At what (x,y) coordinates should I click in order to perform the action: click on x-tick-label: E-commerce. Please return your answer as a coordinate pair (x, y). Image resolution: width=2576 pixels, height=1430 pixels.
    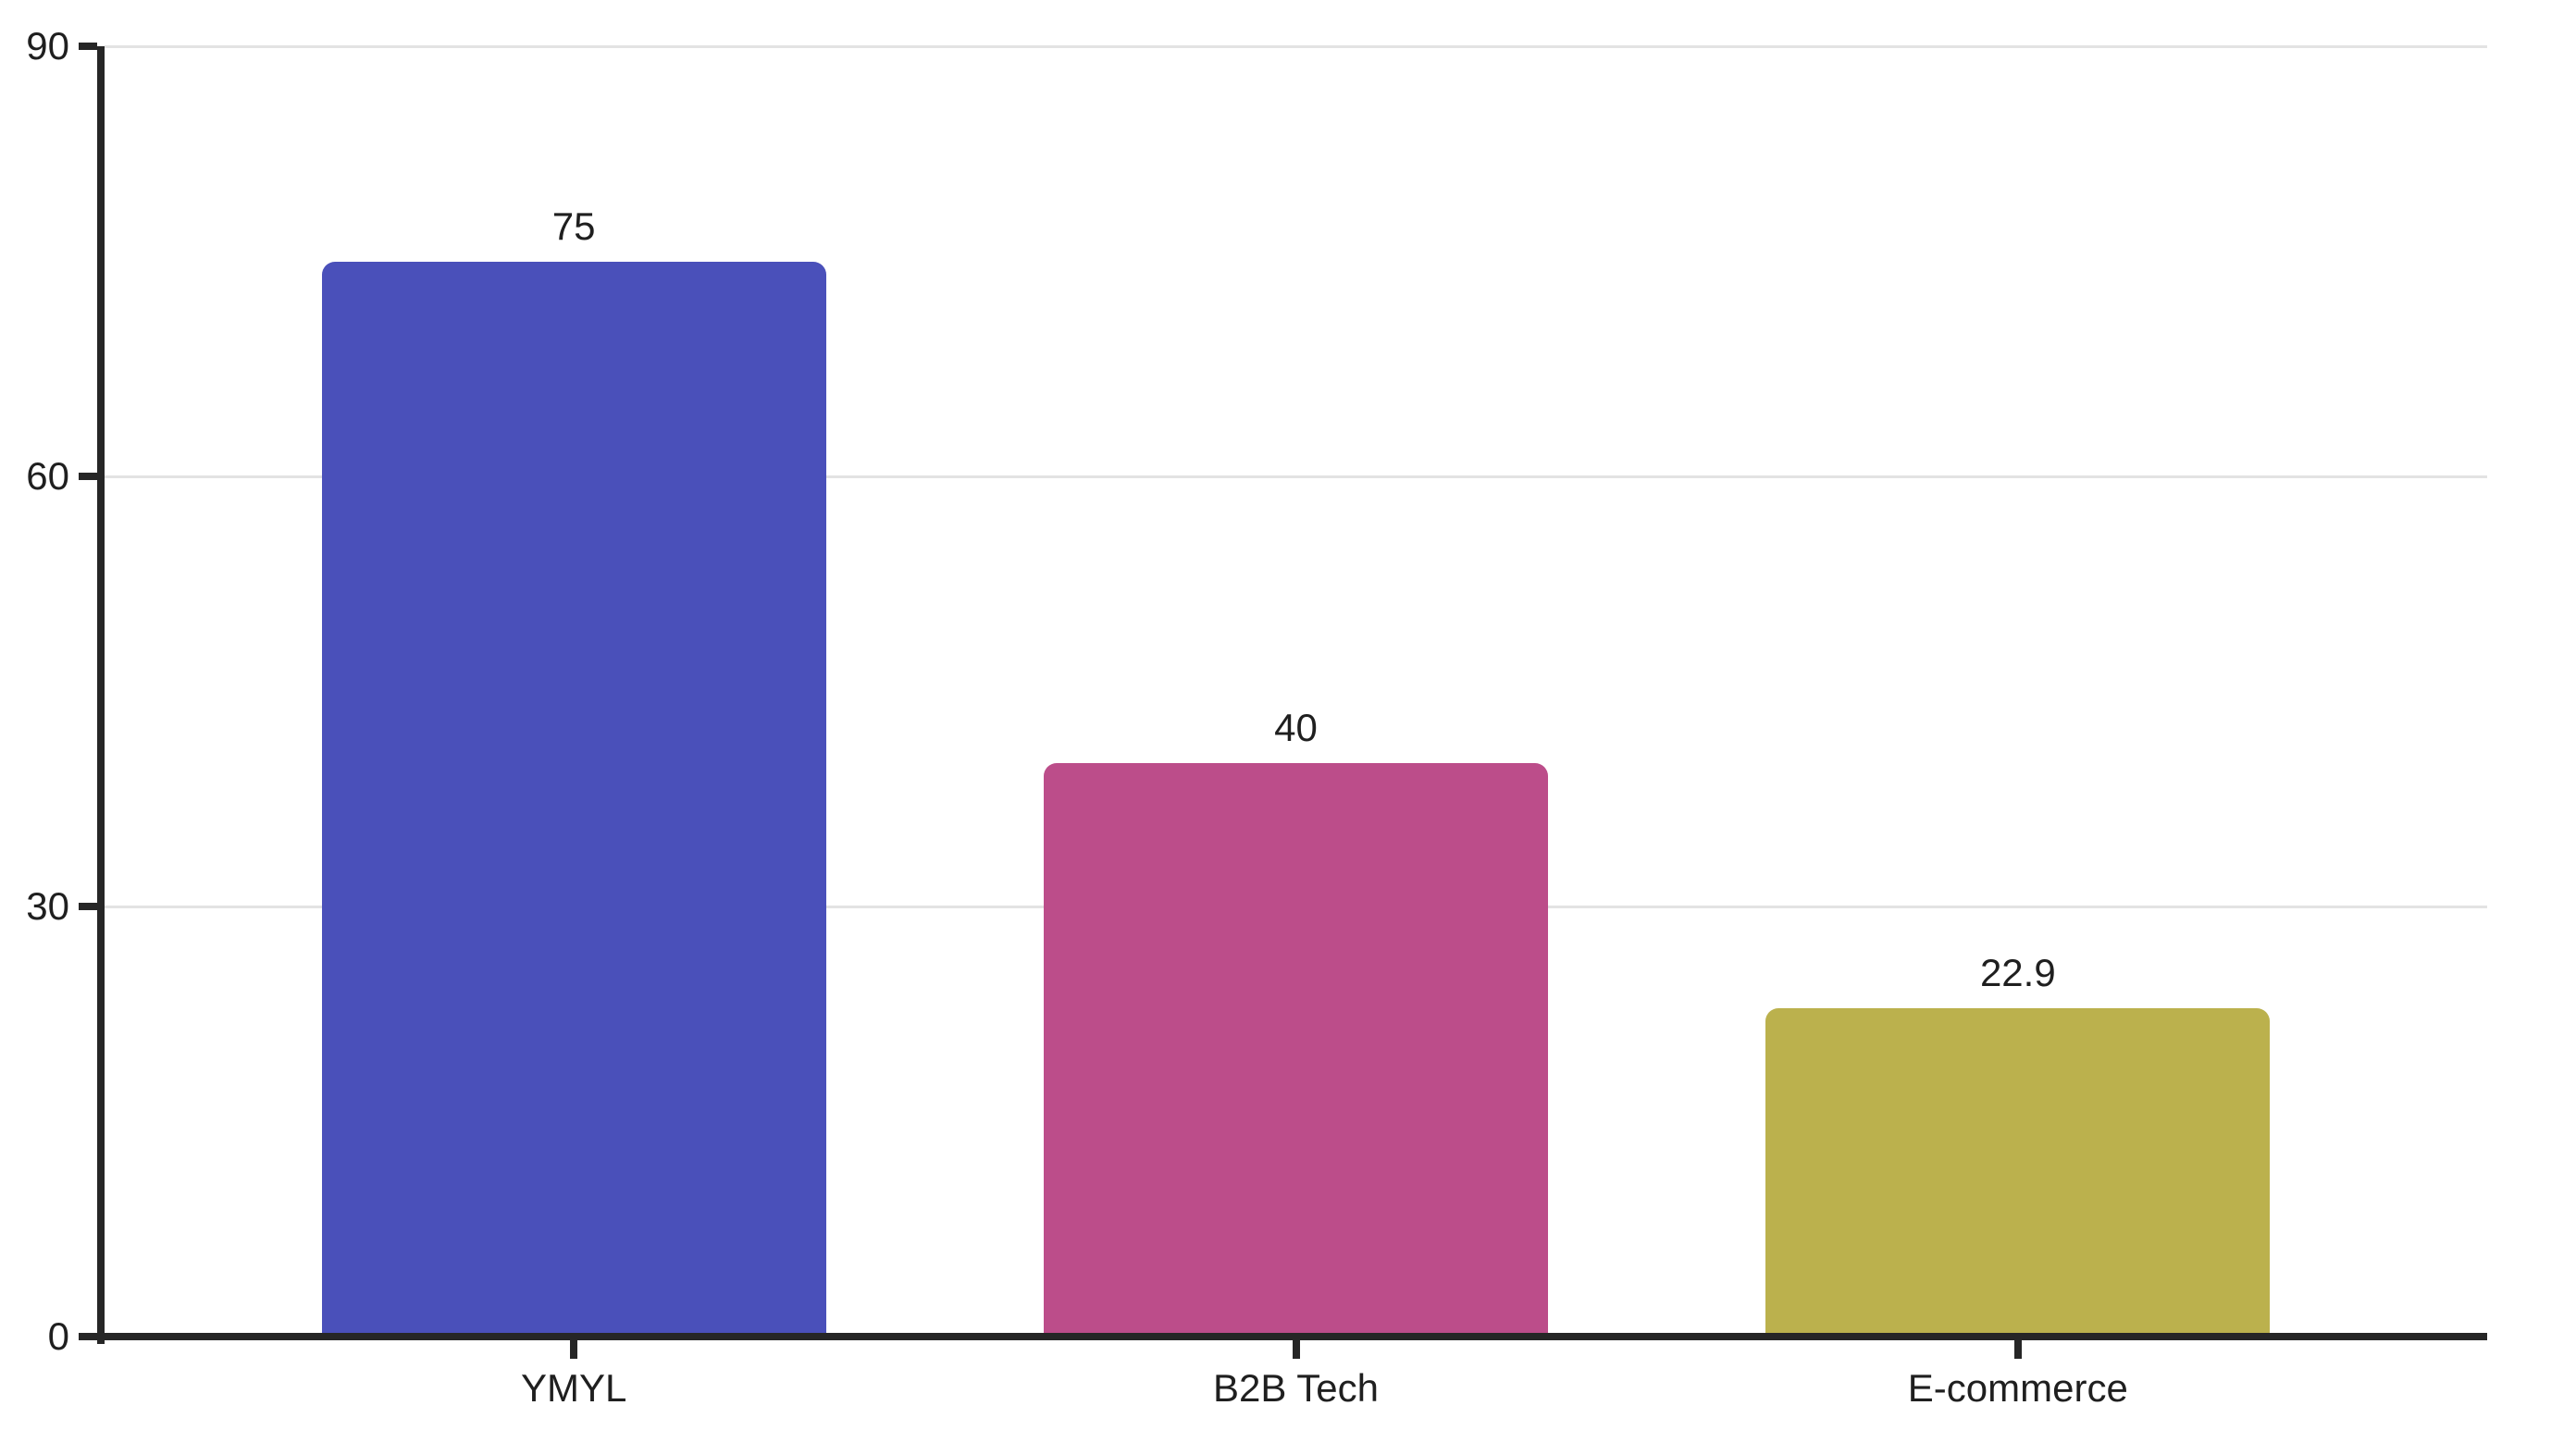
    Looking at the image, I should click on (2018, 1388).